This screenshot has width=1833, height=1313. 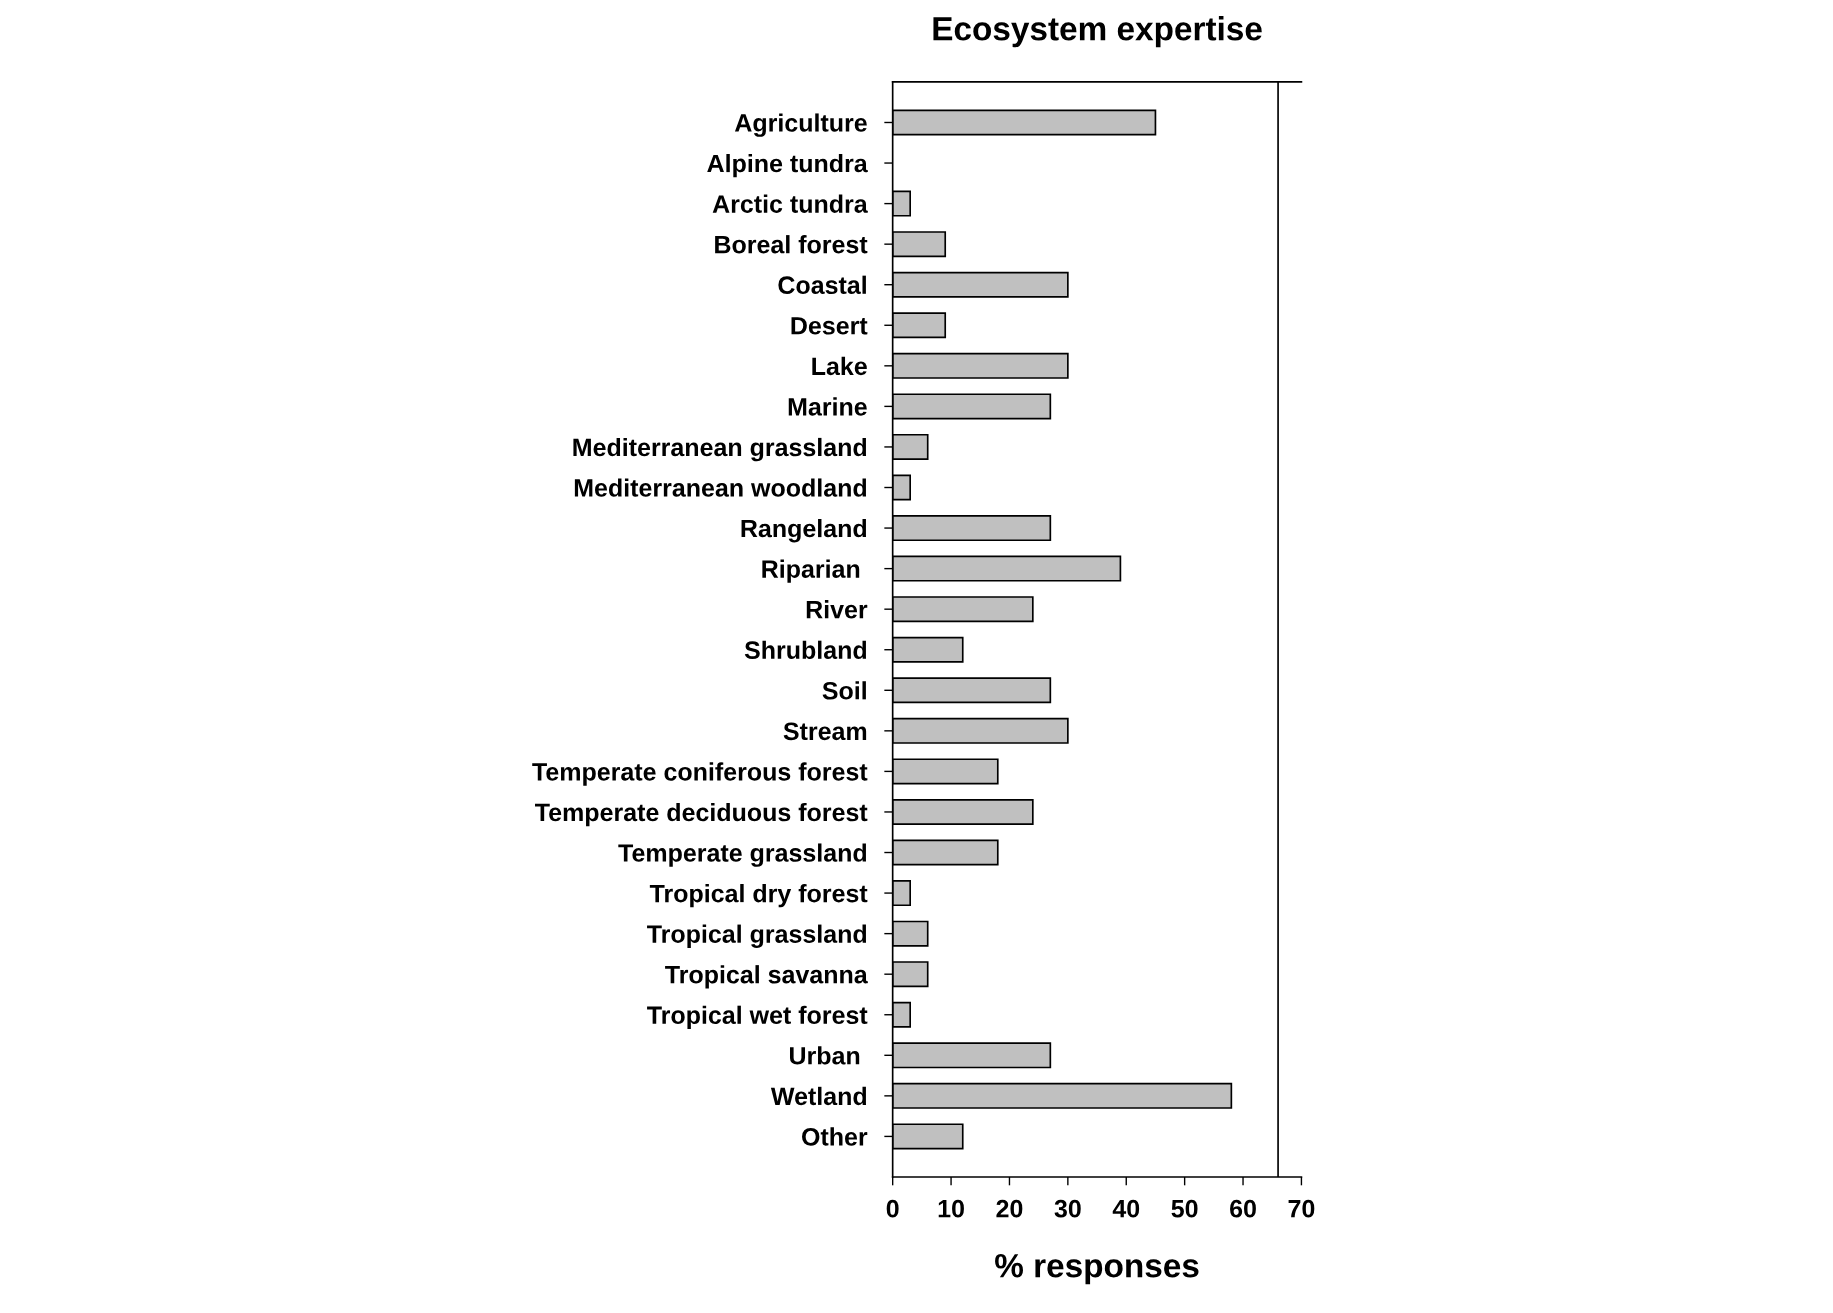 I want to click on y-tick-label: Temperate coniferous forest, so click(x=700, y=774).